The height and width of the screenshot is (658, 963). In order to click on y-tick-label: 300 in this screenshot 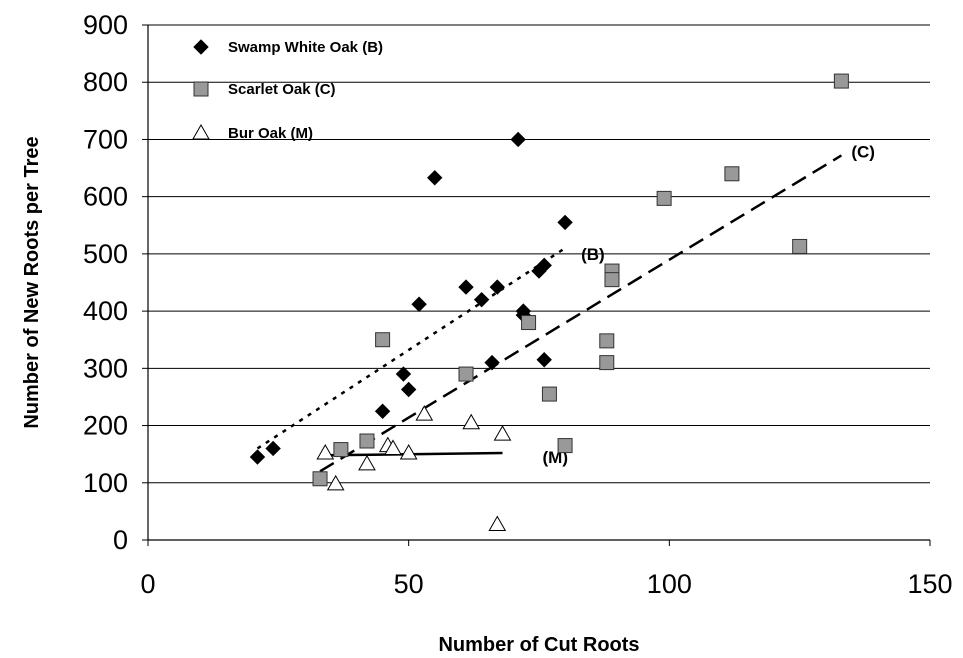, I will do `click(105, 368)`.